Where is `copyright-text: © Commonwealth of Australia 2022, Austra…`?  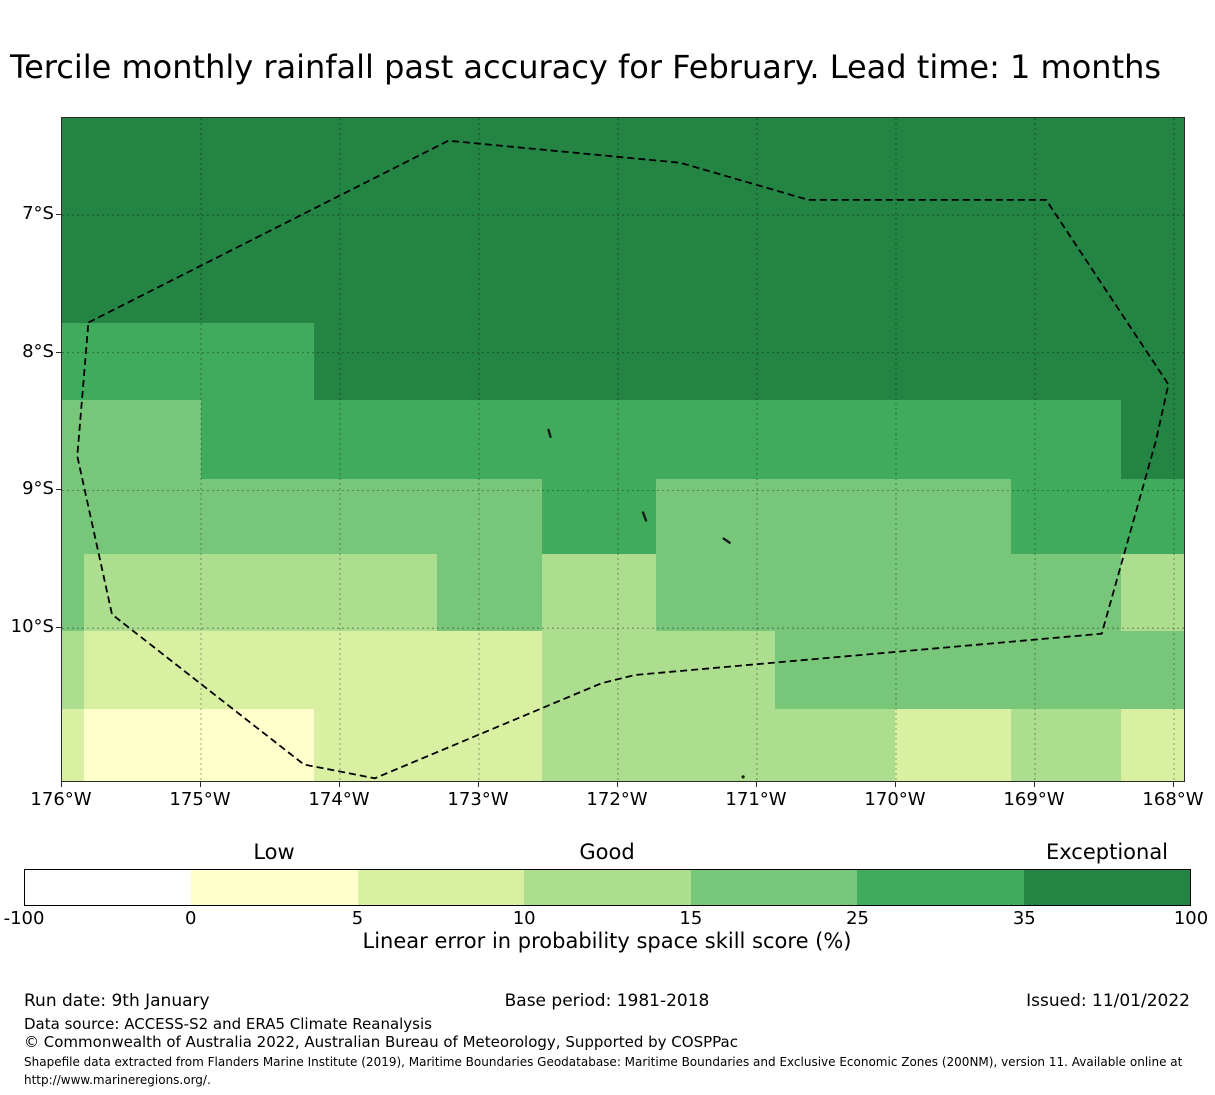 copyright-text: © Commonwealth of Australia 2022, Austra… is located at coordinates (381, 1042).